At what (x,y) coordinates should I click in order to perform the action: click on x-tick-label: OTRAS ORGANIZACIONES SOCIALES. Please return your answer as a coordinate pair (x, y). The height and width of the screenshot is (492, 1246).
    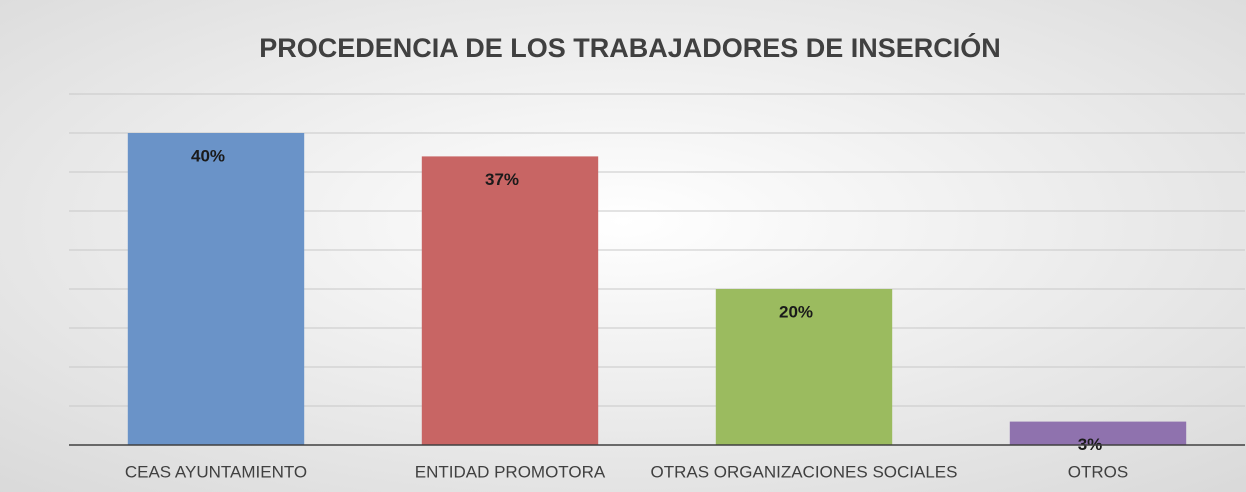
    Looking at the image, I should click on (803, 471).